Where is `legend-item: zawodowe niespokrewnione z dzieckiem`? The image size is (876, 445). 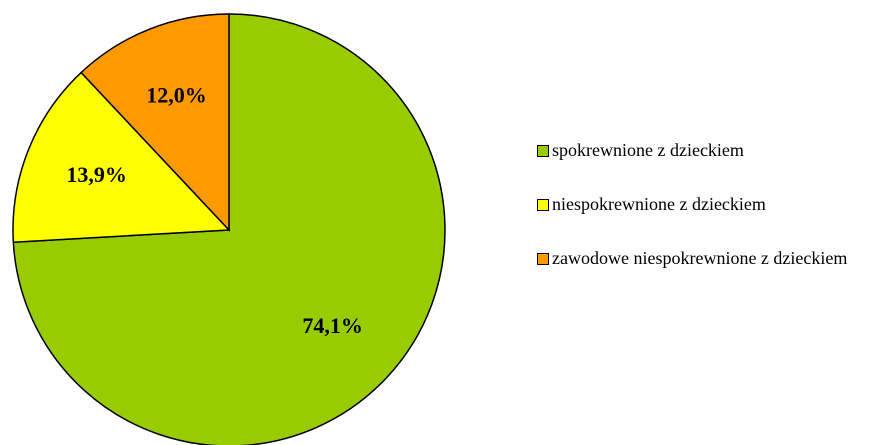
legend-item: zawodowe niespokrewnione z dzieckiem is located at coordinates (705, 258).